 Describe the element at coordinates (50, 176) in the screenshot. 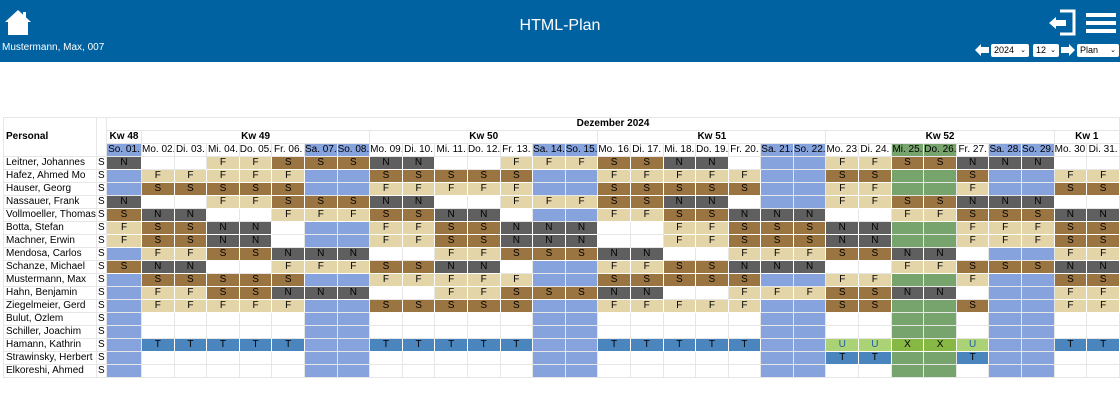

I see `employee-name: Hafez, Ahmed Mo` at that location.